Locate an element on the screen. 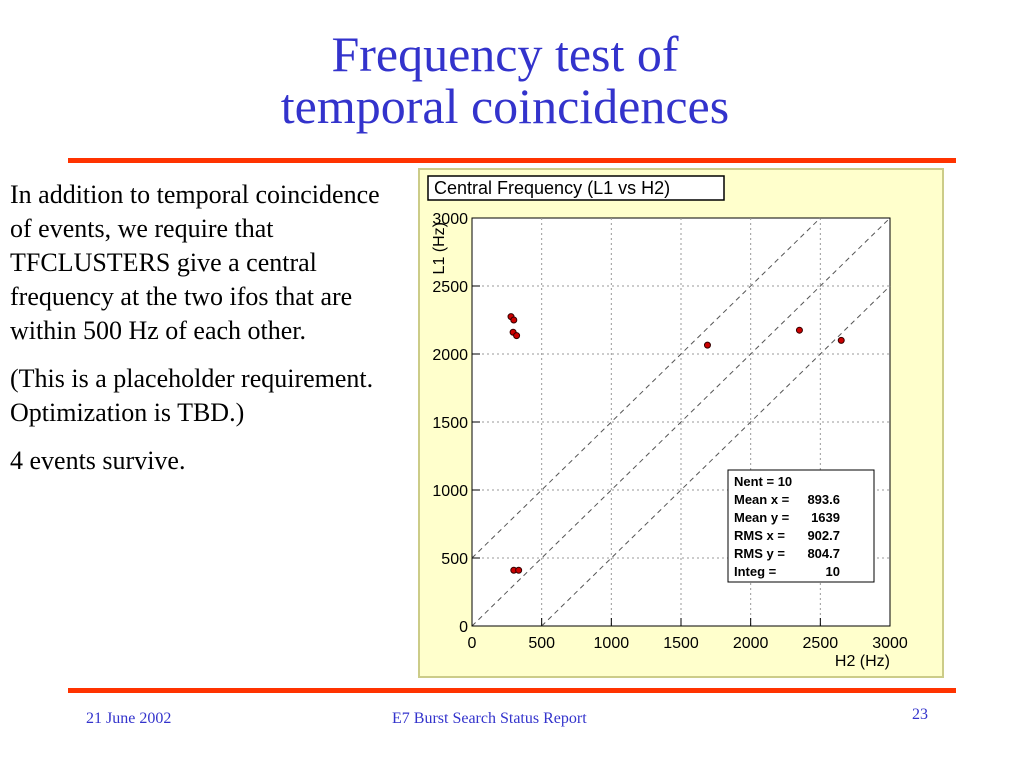 This screenshot has height=768, width=1024. y-tick-label: 2000 is located at coordinates (450, 355).